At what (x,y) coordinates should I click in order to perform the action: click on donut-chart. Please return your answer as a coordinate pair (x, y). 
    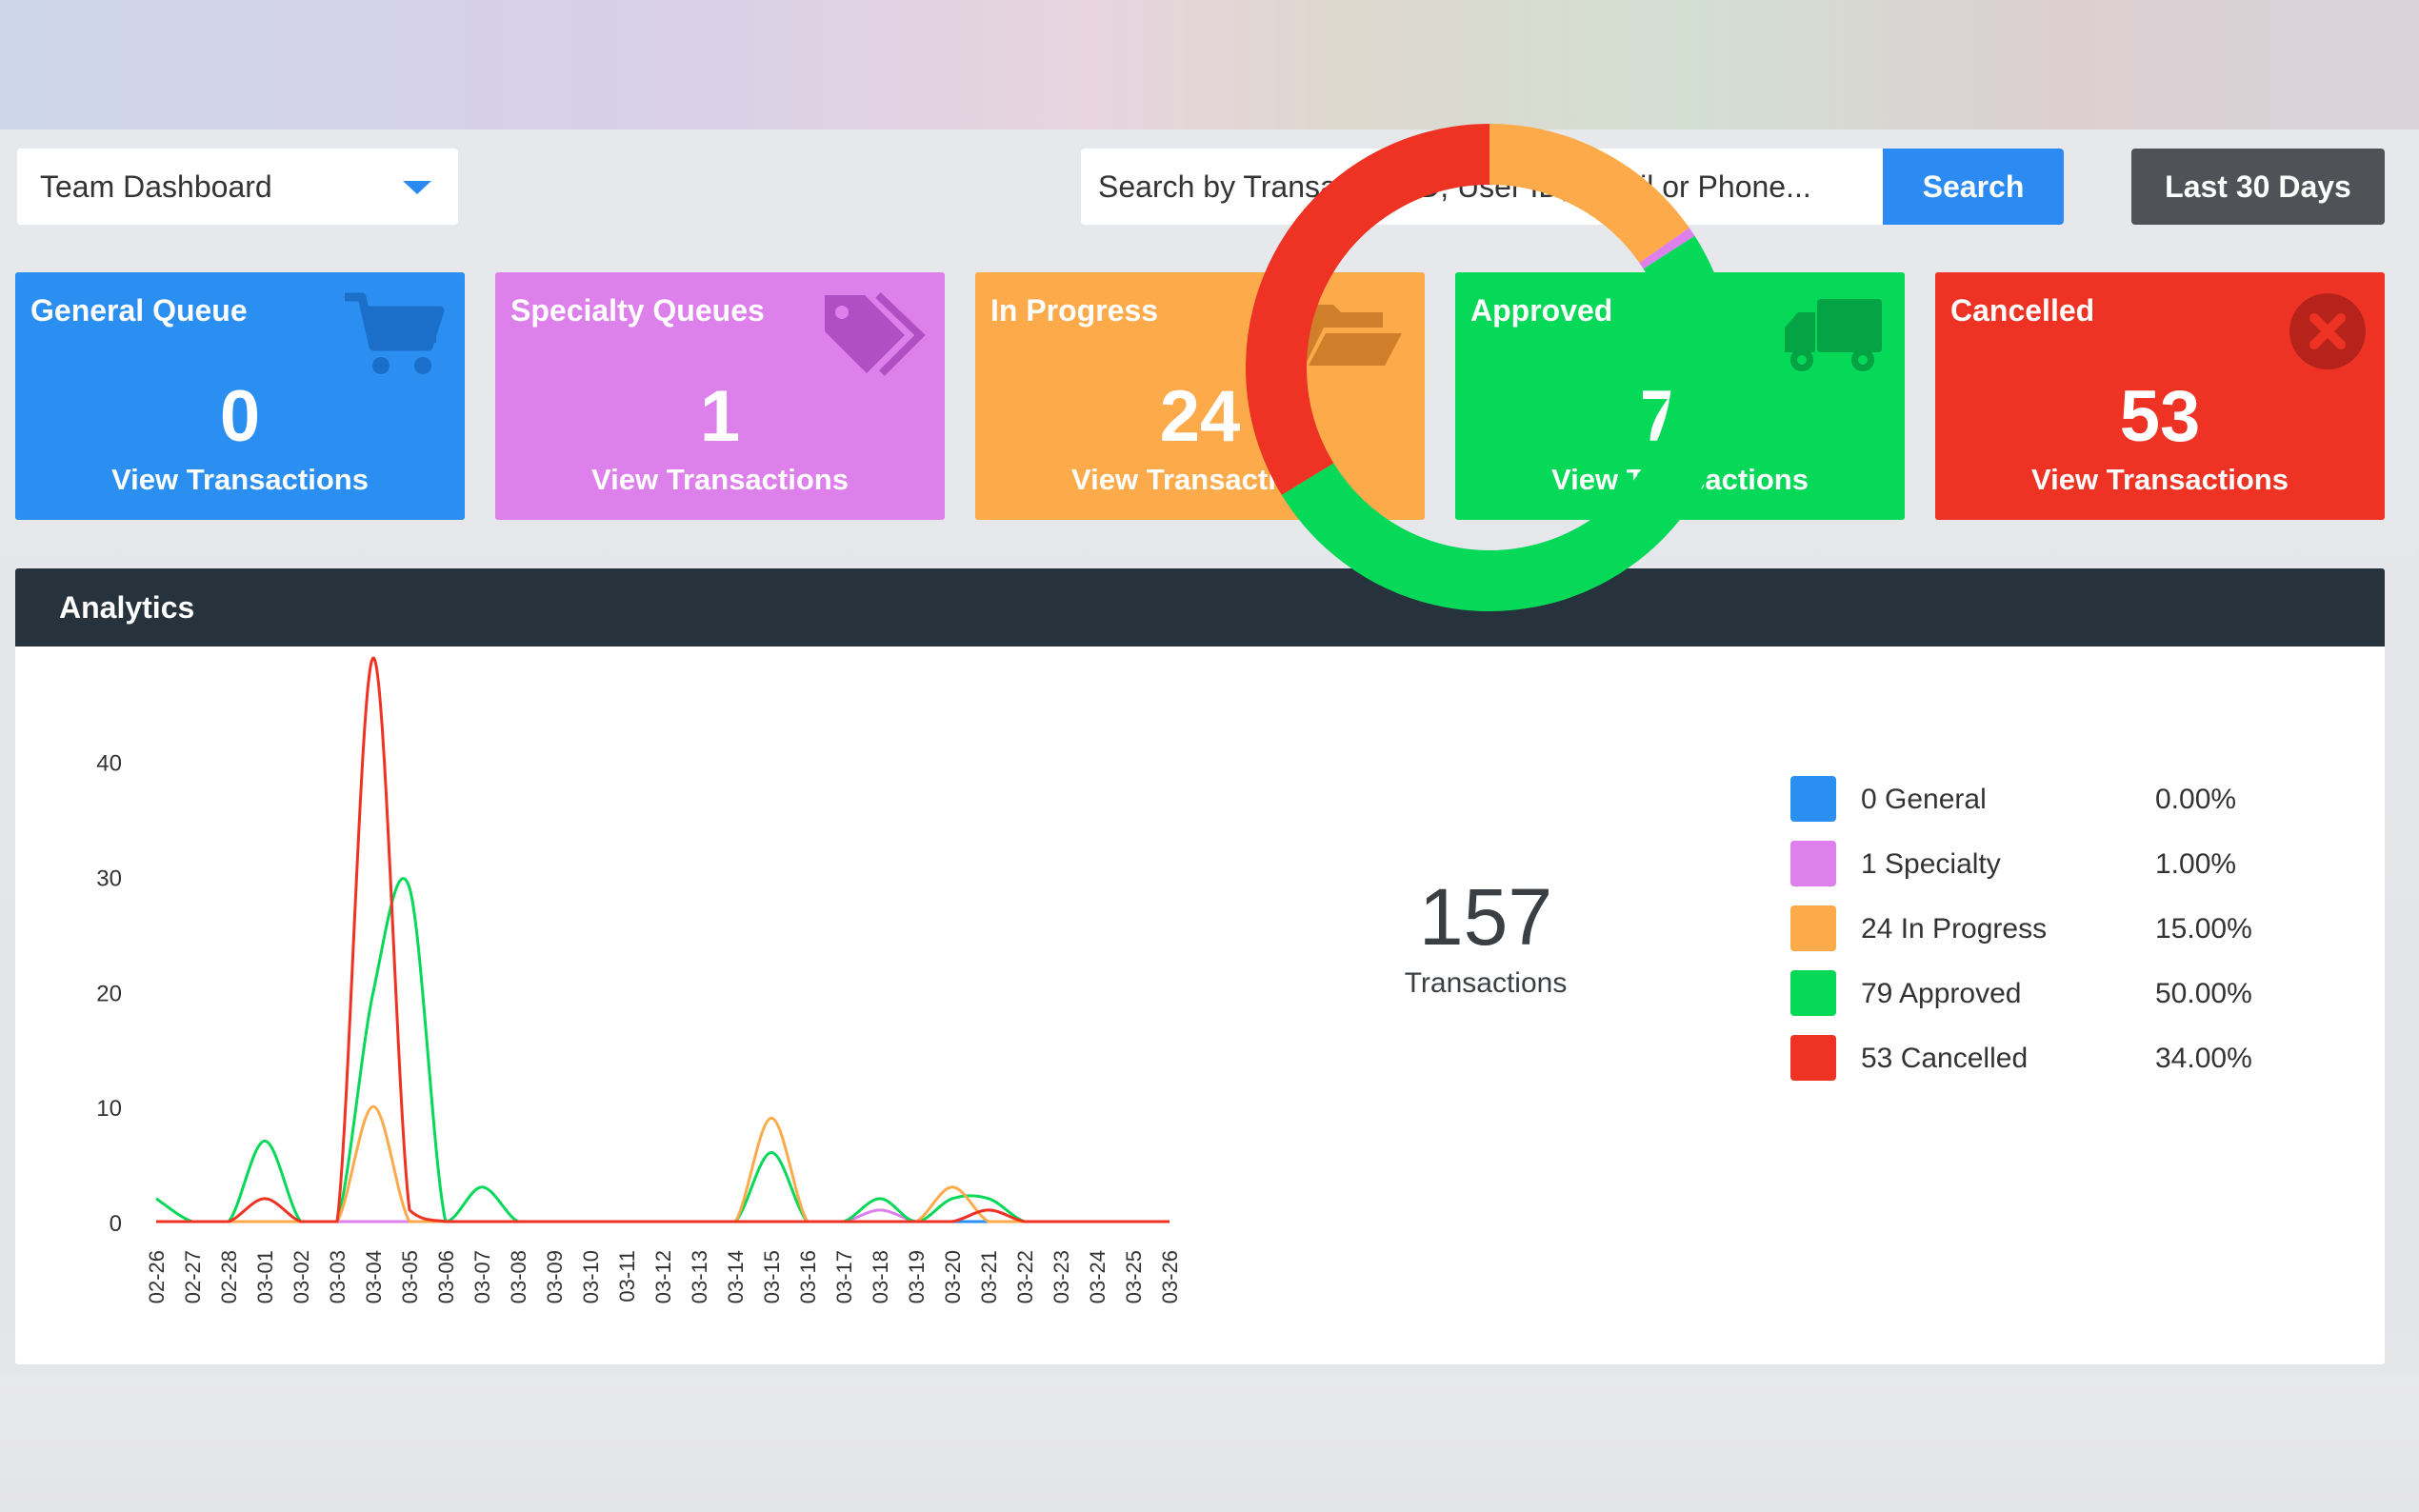
    Looking at the image, I should click on (1489, 367).